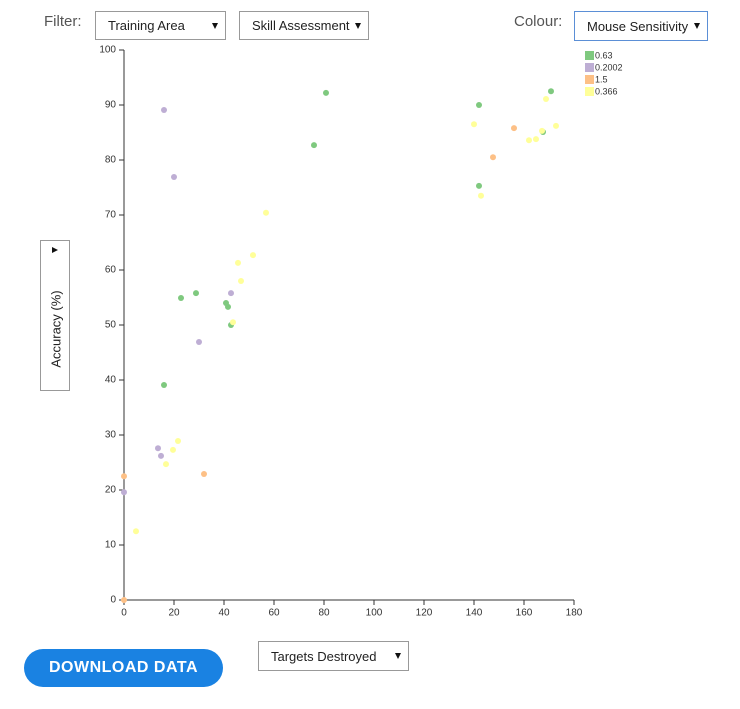 The image size is (740, 709). I want to click on x-tick-label: 140, so click(474, 613).